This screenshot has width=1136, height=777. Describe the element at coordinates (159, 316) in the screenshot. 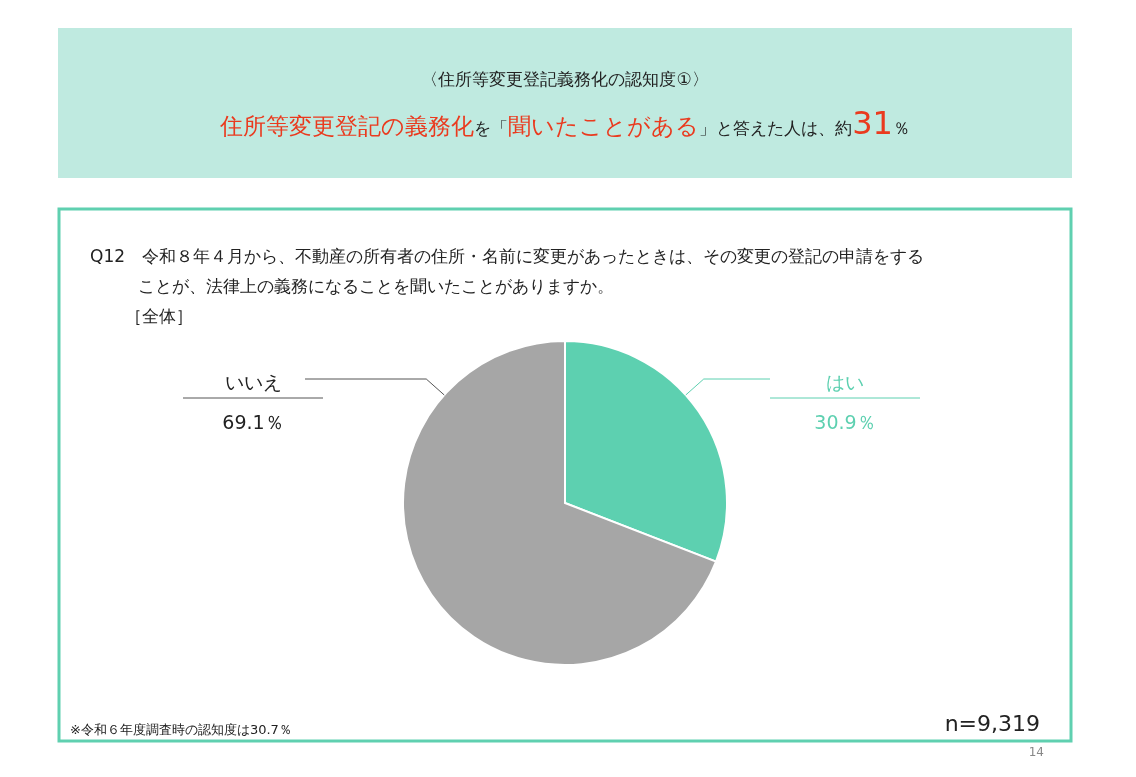

I see `annotation: ［全体］` at that location.